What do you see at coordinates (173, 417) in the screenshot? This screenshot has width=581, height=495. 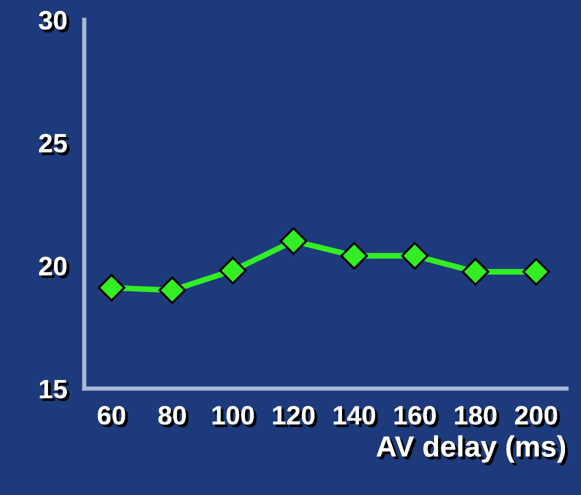 I see `x-tick-label: 80` at bounding box center [173, 417].